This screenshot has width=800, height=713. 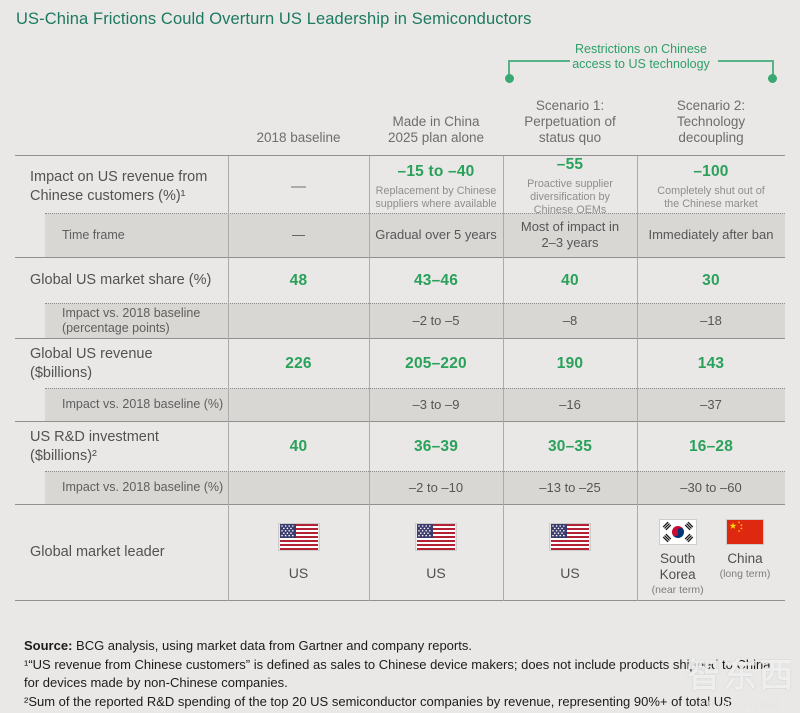 What do you see at coordinates (677, 532) in the screenshot?
I see `south-korea-flag-icon` at bounding box center [677, 532].